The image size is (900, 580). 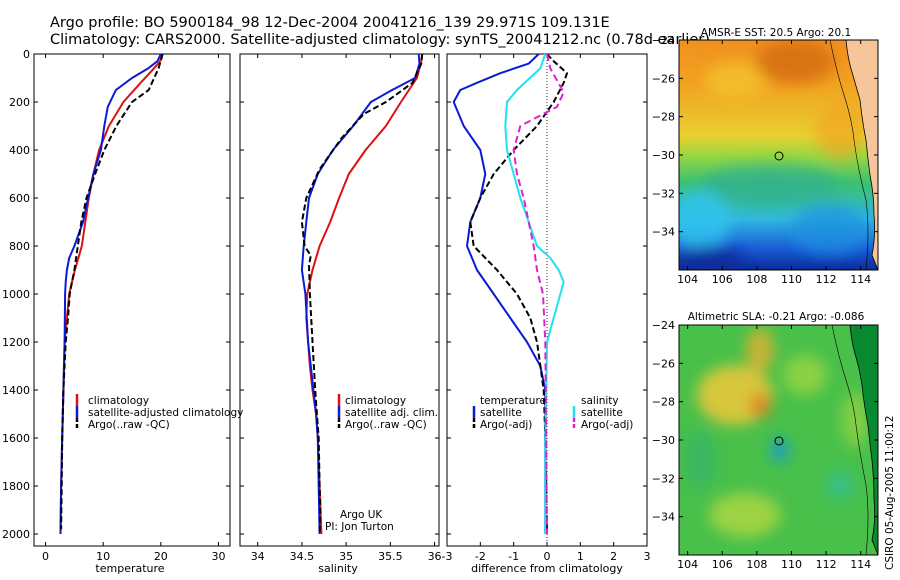 What do you see at coordinates (513, 401) in the screenshot?
I see `legend-title-temperature: temperature` at bounding box center [513, 401].